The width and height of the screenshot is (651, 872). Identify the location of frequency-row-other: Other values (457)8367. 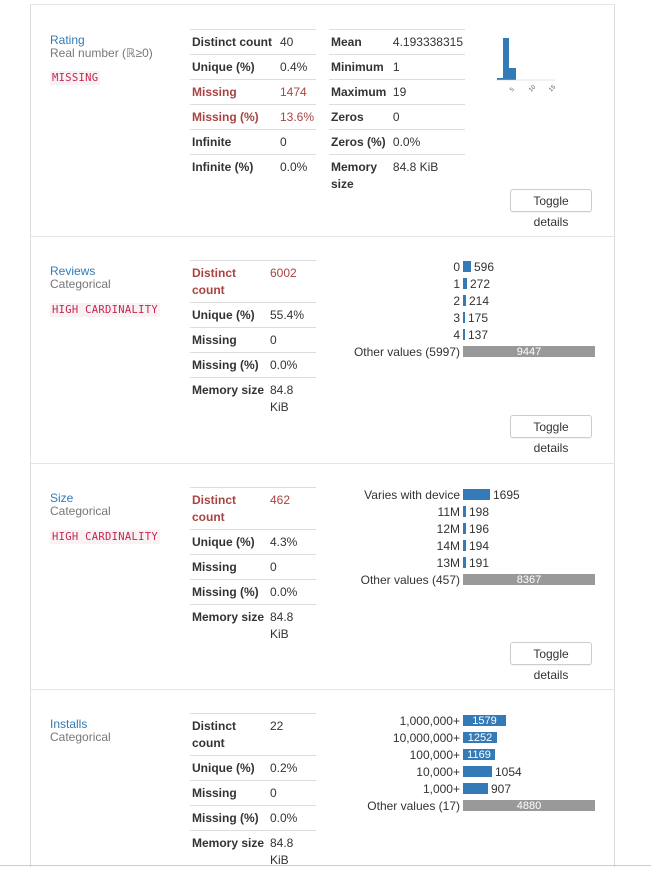
(480, 580).